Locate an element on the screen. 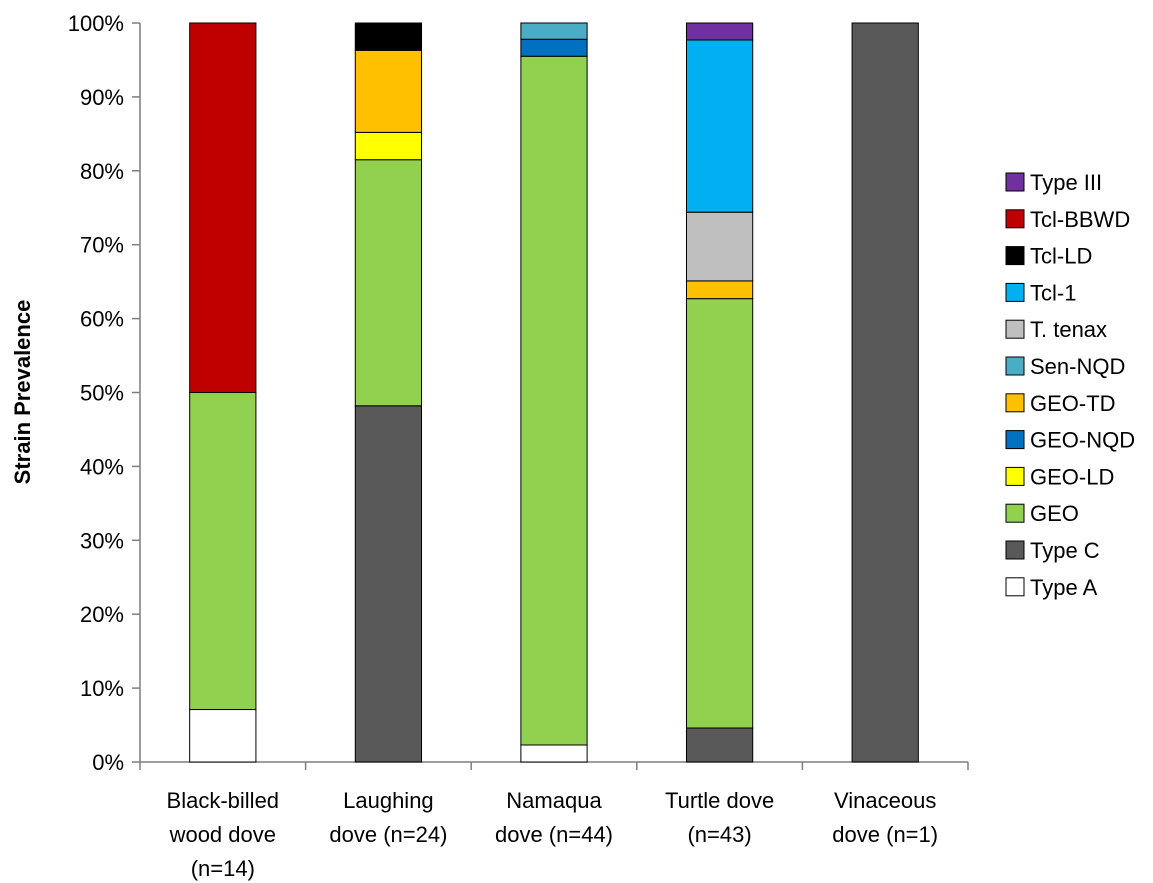 The image size is (1153, 883). legend-label: GEO-TD is located at coordinates (1073, 403).